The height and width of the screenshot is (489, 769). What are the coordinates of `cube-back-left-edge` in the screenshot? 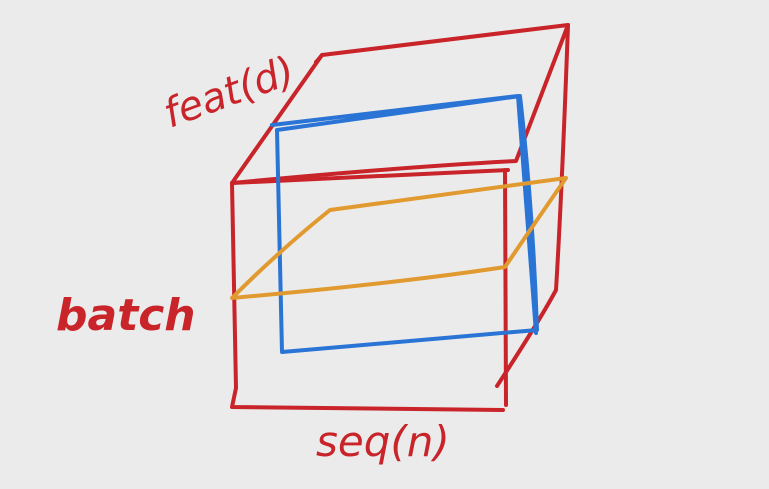 It's located at (319, 58).